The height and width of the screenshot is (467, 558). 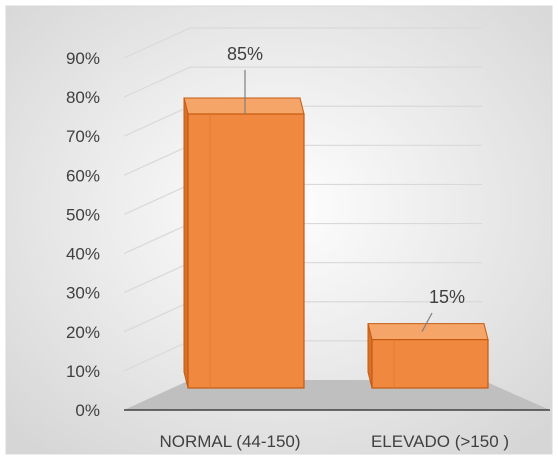 What do you see at coordinates (83, 234) in the screenshot?
I see `y-axis-labels: 0% 10% 20% 30% 40% 50% 60% 70% 80% 90%` at bounding box center [83, 234].